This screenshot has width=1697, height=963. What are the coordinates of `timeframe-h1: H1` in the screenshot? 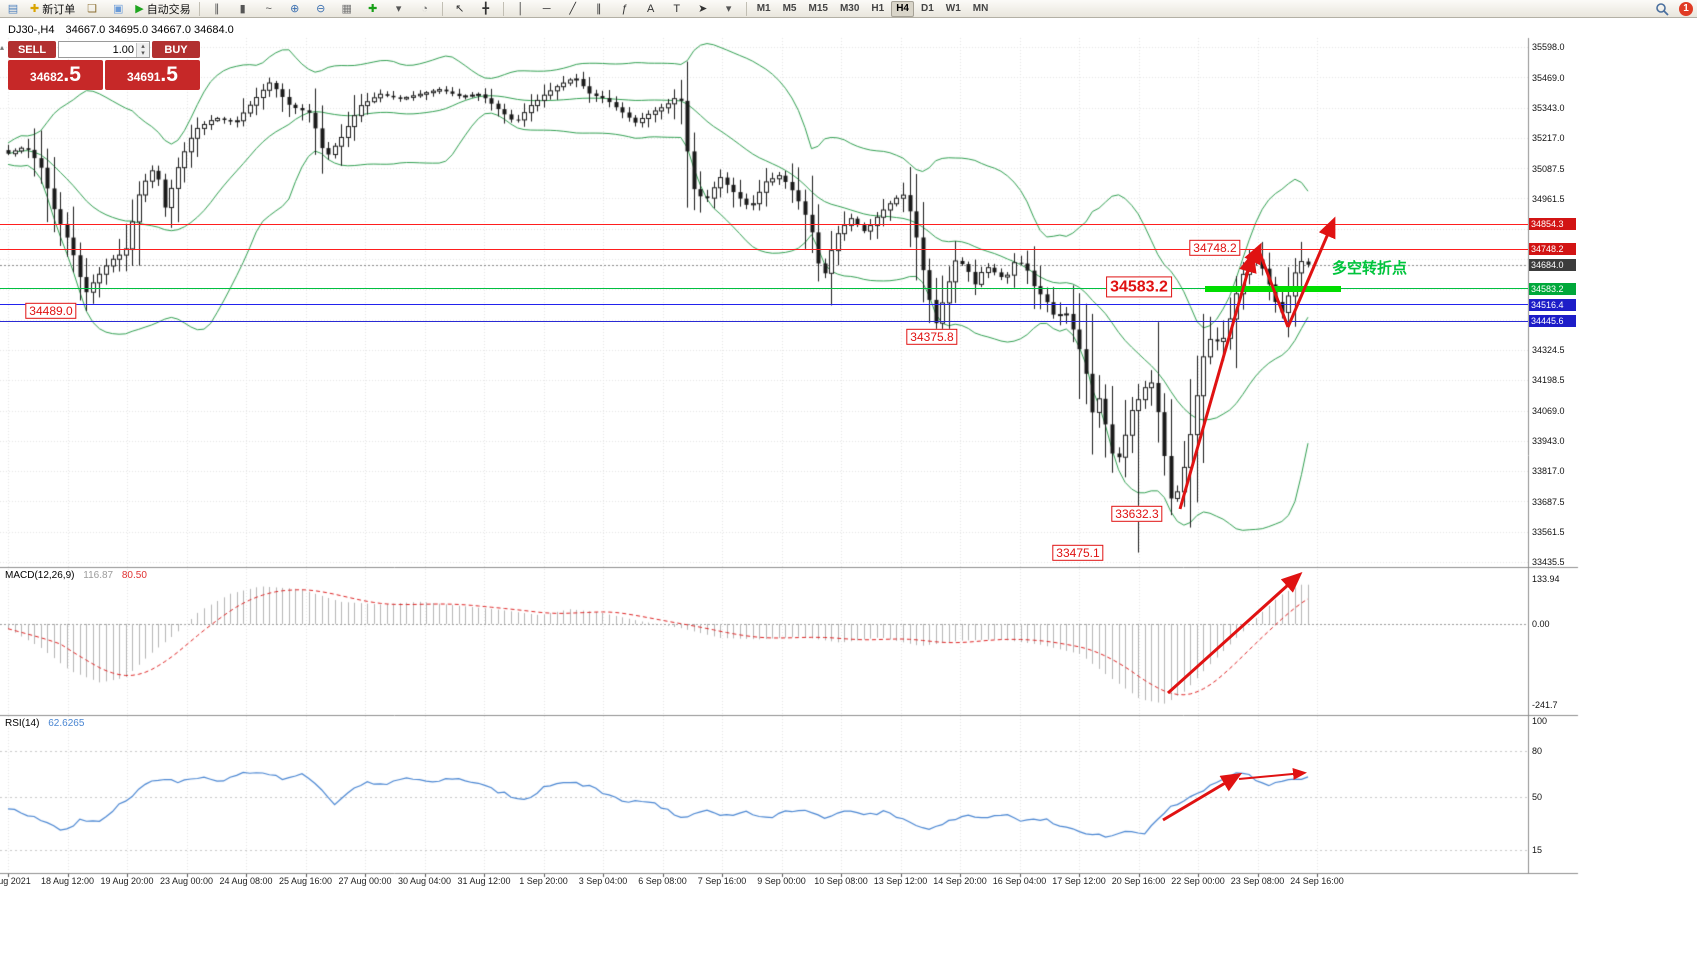 It's located at (878, 8).